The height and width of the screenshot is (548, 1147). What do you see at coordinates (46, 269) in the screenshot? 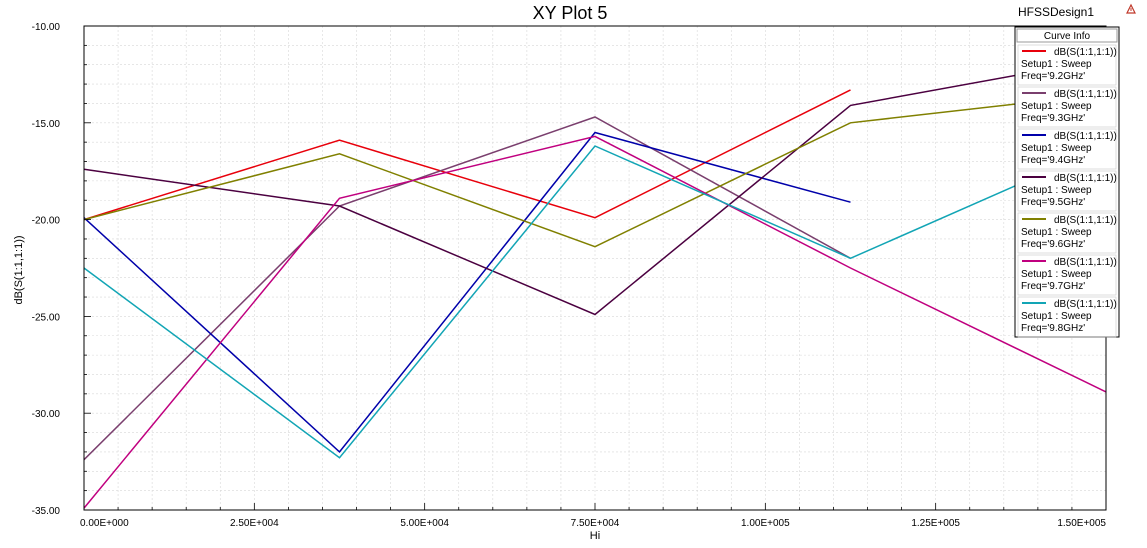
I see `y-tick-labels: -10.00 -15.00 -20.00 -25.00 -30.00 -35.00` at bounding box center [46, 269].